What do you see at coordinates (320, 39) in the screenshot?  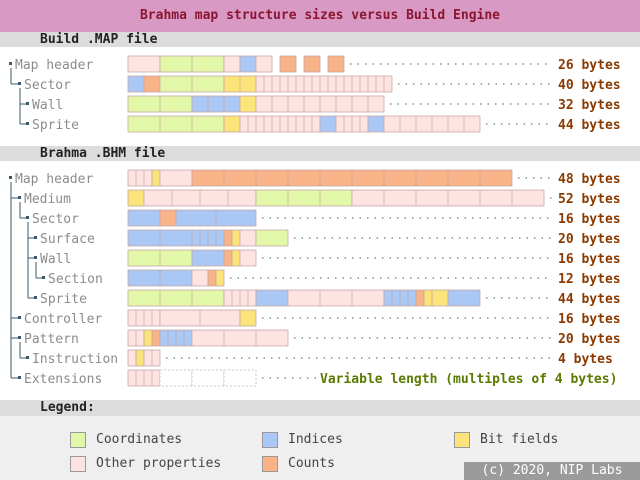 I see `section-band-build` at bounding box center [320, 39].